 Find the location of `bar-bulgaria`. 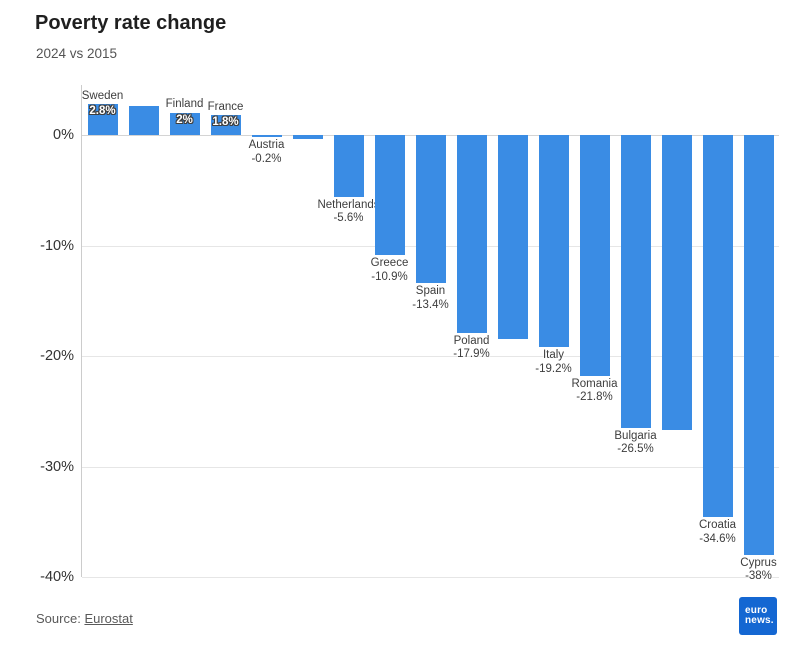

bar-bulgaria is located at coordinates (635, 281).